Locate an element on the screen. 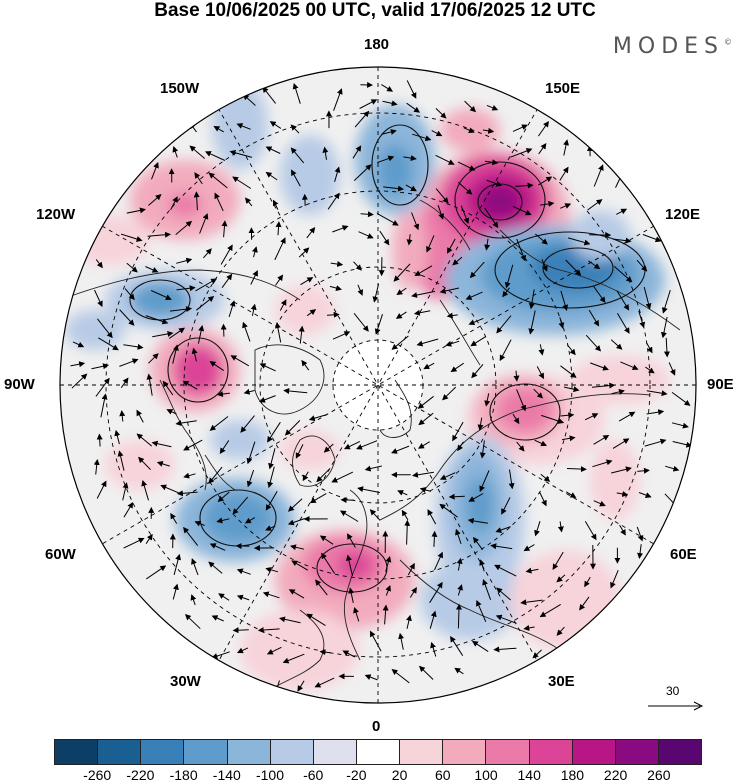 The height and width of the screenshot is (783, 750). pole-region is located at coordinates (378, 385).